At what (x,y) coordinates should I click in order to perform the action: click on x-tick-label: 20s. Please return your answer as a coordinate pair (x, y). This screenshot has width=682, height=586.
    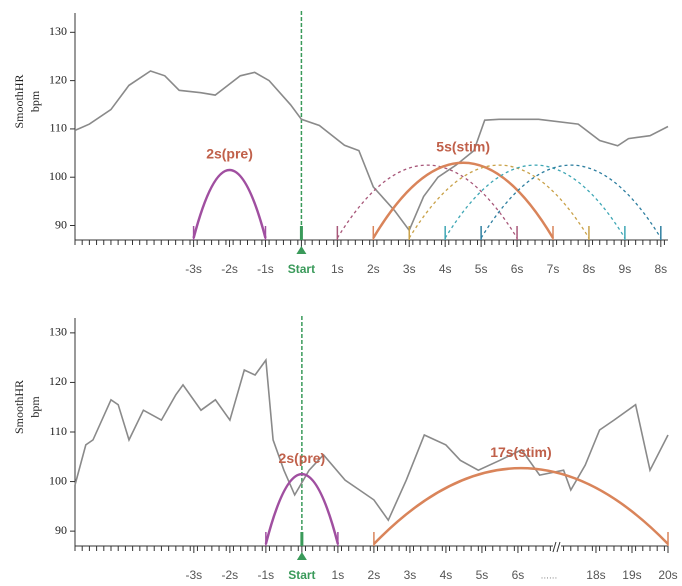
    Looking at the image, I should click on (667, 575).